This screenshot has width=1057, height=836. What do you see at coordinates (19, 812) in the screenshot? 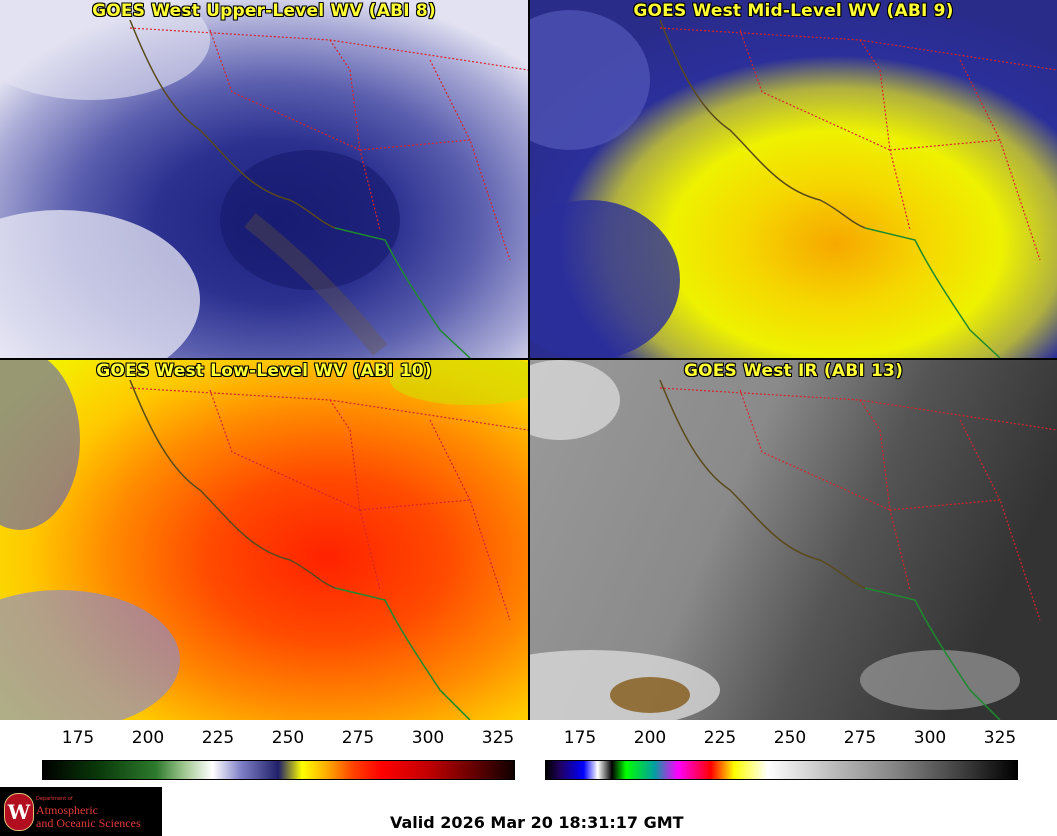
I see `uw-seal-icon: W` at bounding box center [19, 812].